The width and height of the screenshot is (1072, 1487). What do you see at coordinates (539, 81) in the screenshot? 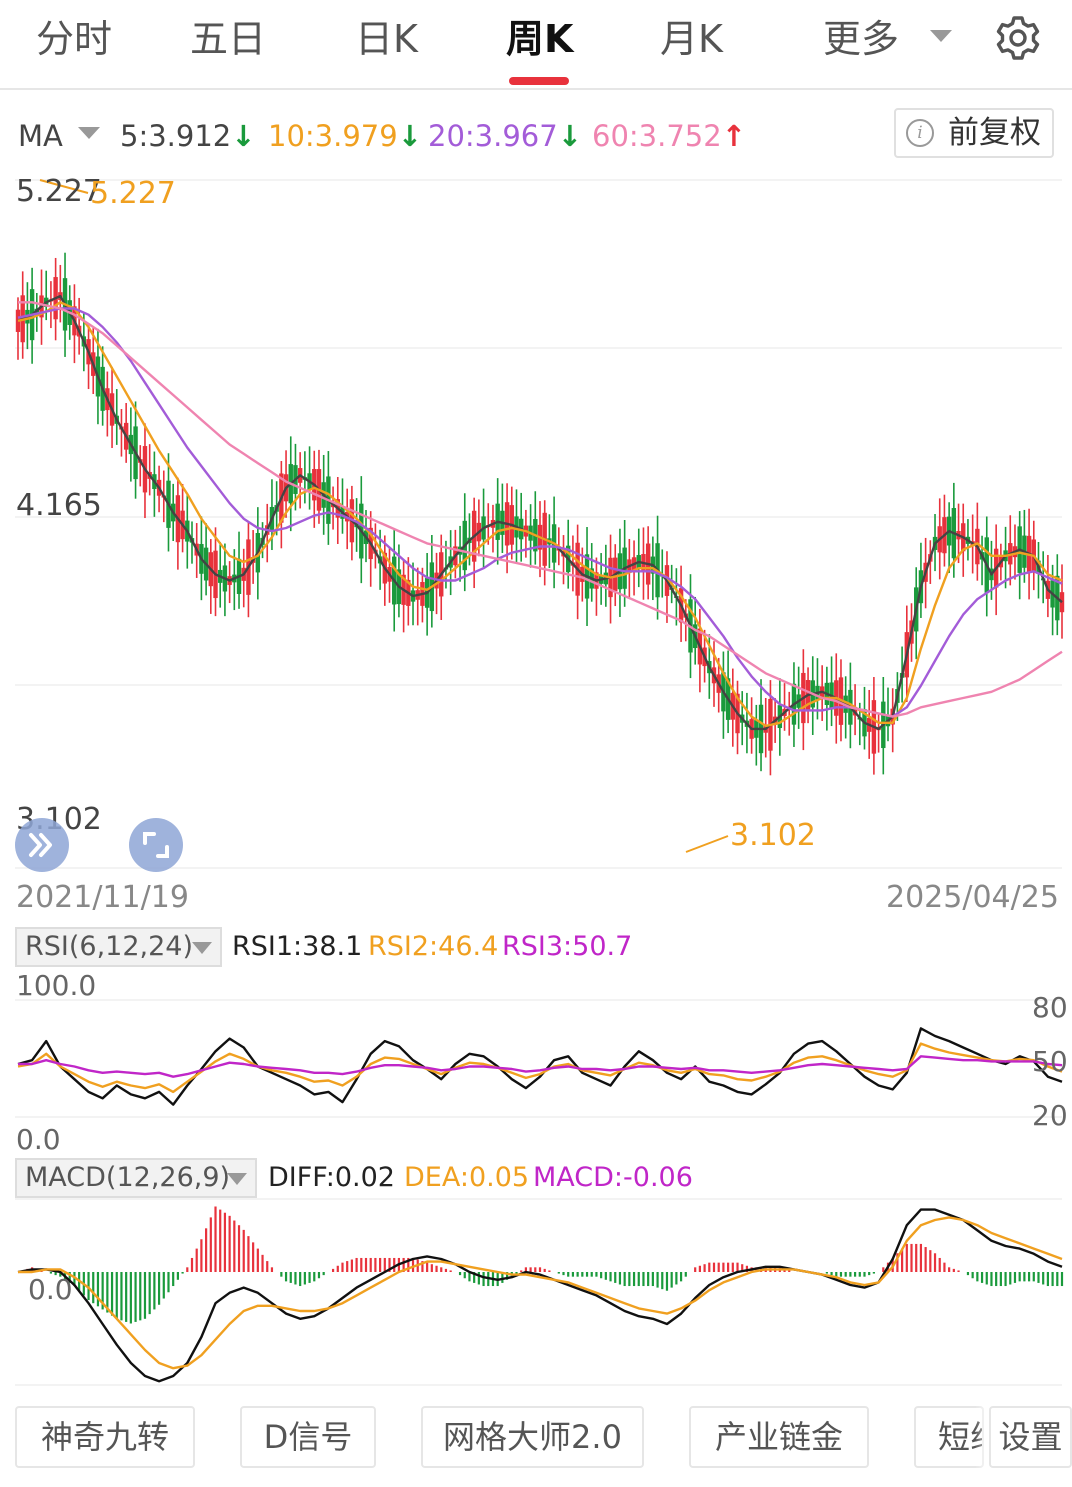
I see `active-tab-indicator` at bounding box center [539, 81].